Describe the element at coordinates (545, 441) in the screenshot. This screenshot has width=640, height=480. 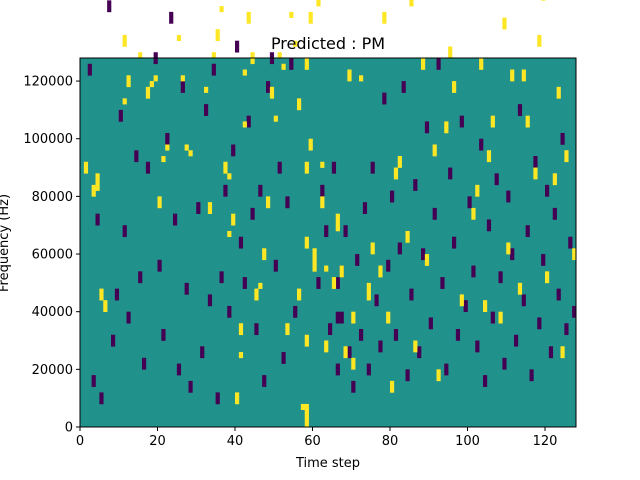
I see `x-tick-label: 120` at that location.